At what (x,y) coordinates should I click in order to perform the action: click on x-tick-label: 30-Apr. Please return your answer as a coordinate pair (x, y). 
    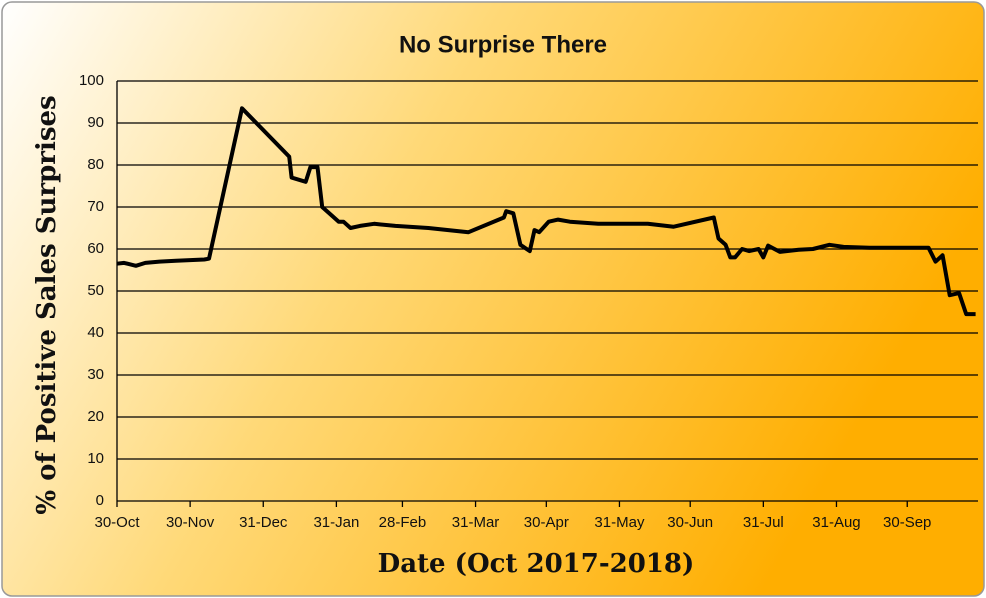
    Looking at the image, I should click on (546, 522).